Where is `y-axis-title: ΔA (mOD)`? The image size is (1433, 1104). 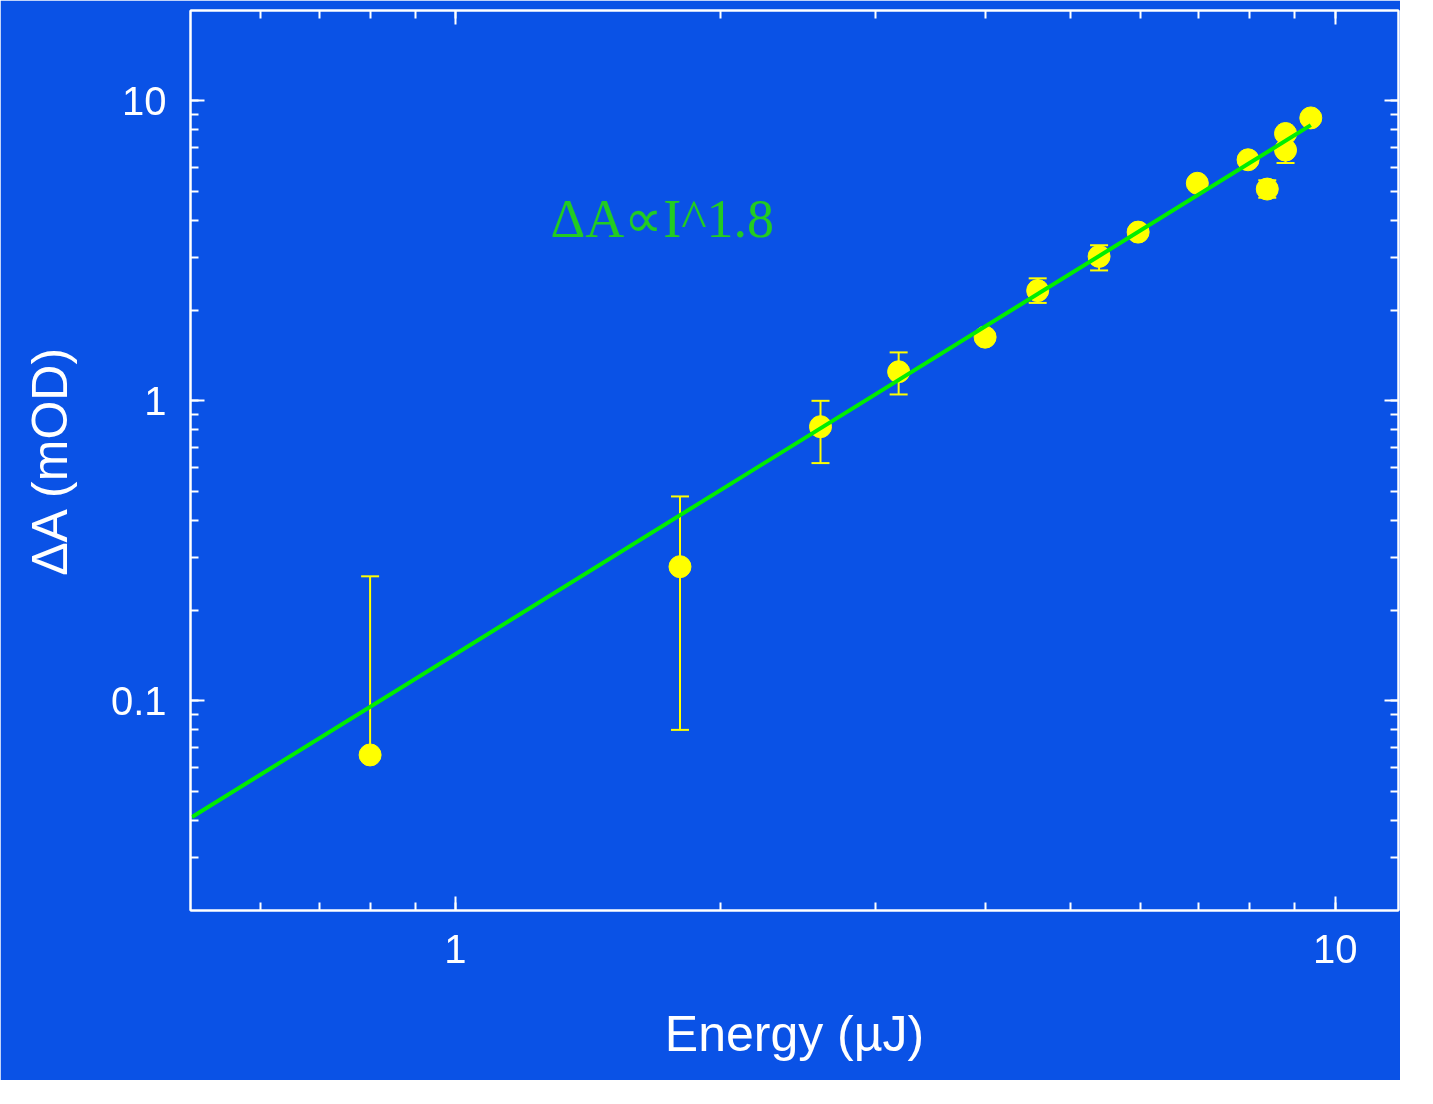 y-axis-title: ΔA (mOD) is located at coordinates (49, 461).